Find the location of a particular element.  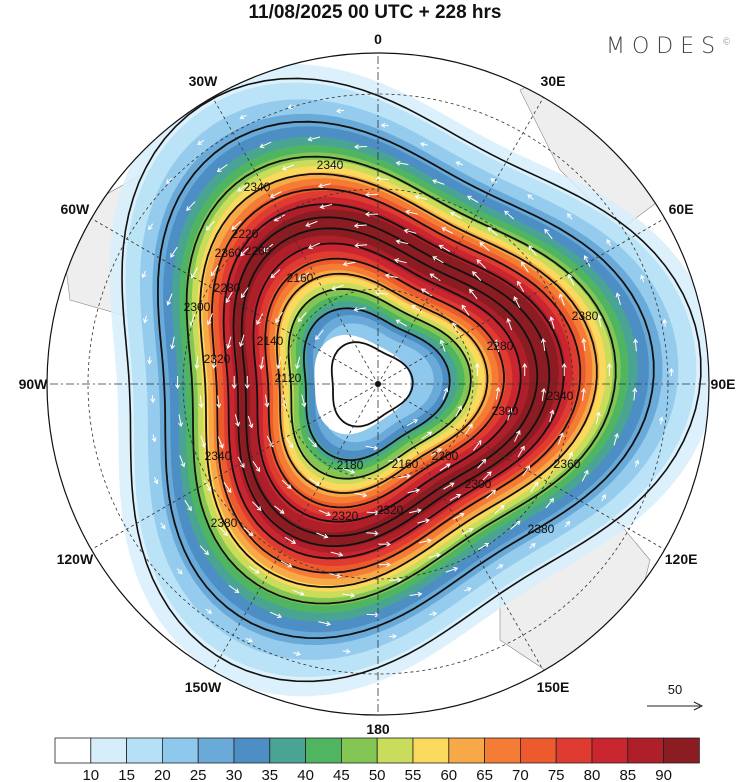

contour-label: 2140 is located at coordinates (270, 341).